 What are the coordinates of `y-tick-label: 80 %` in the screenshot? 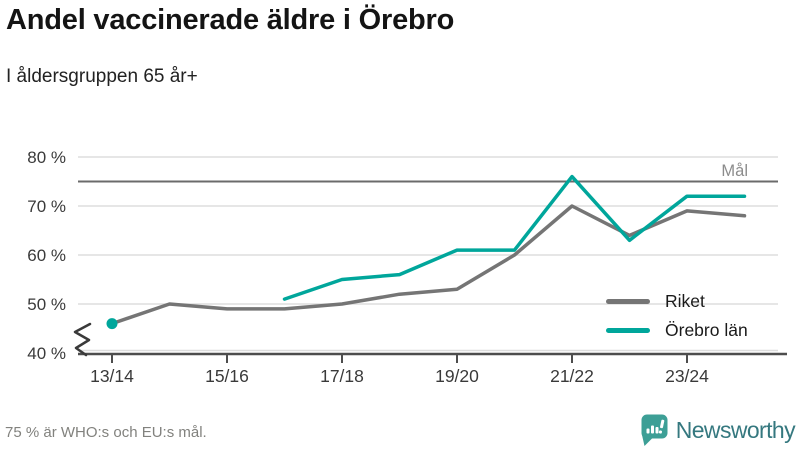 It's located at (46, 157).